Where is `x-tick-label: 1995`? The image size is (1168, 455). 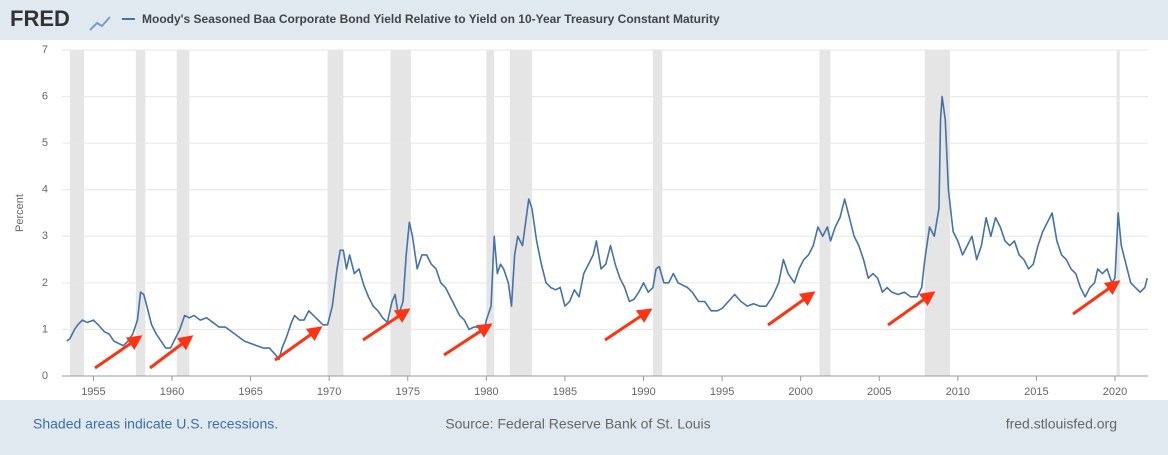 x-tick-label: 1995 is located at coordinates (722, 392).